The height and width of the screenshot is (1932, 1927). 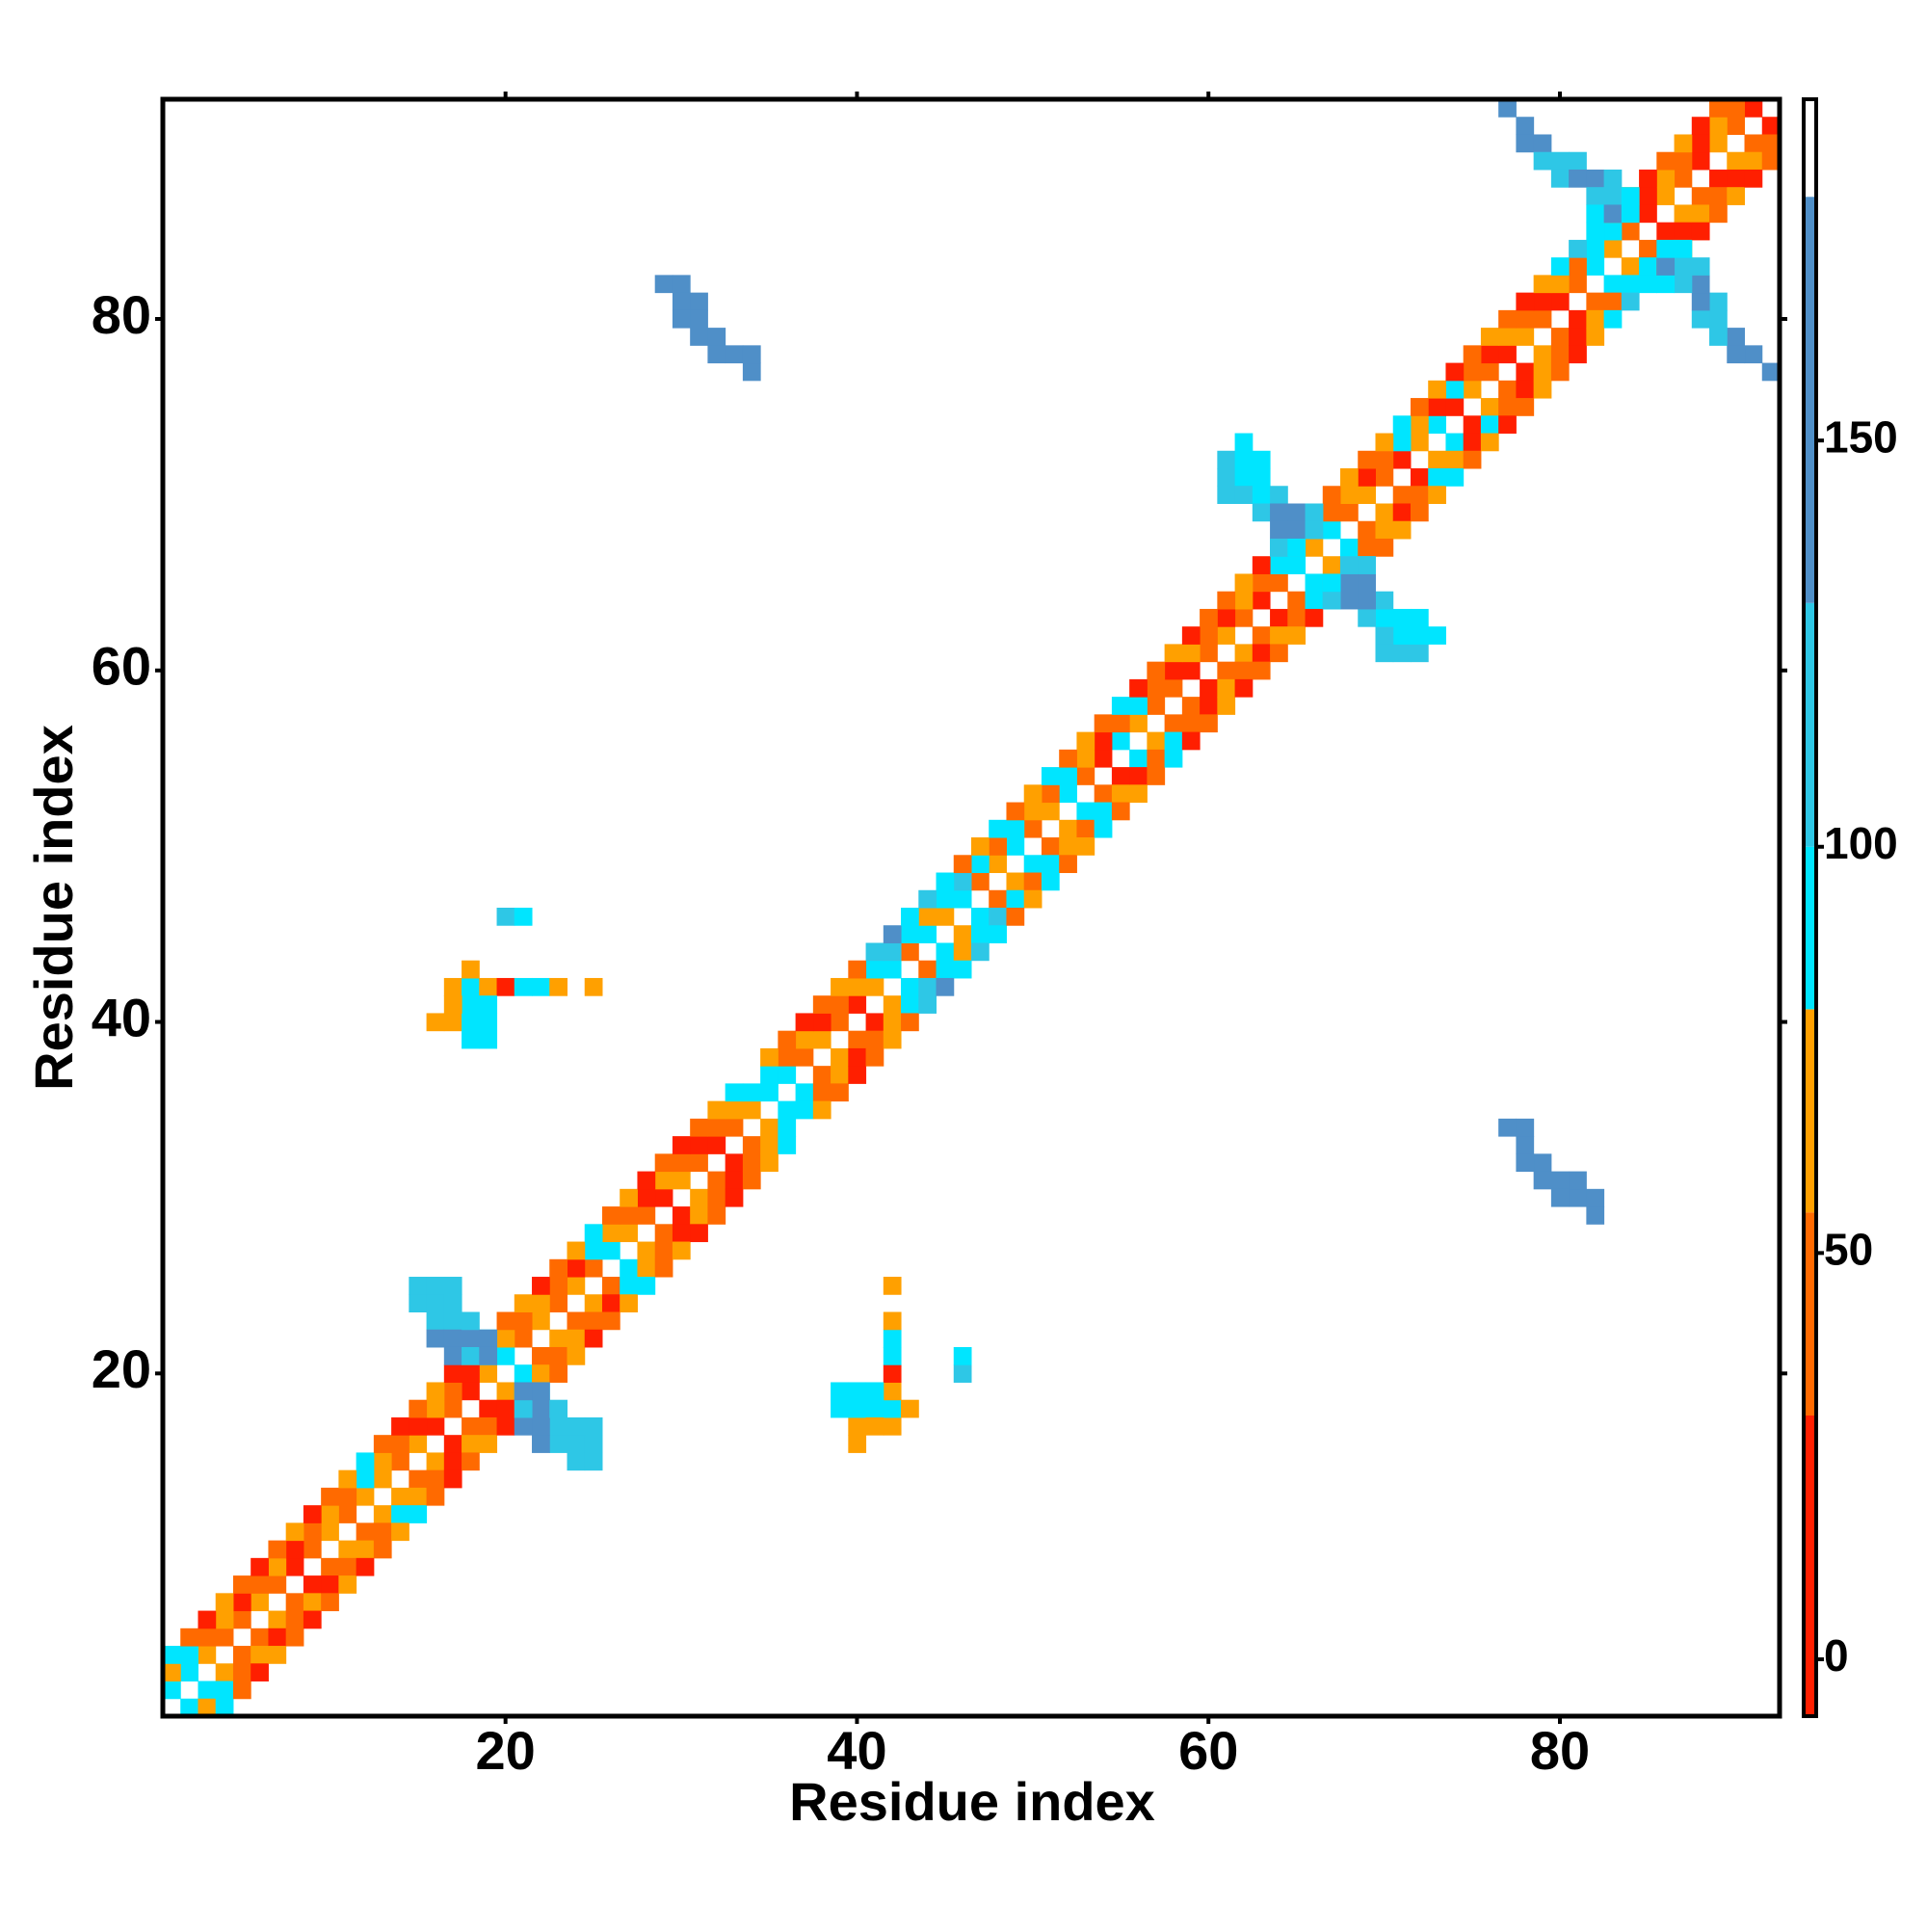 I want to click on y-tick-label: 20, so click(x=121, y=1368).